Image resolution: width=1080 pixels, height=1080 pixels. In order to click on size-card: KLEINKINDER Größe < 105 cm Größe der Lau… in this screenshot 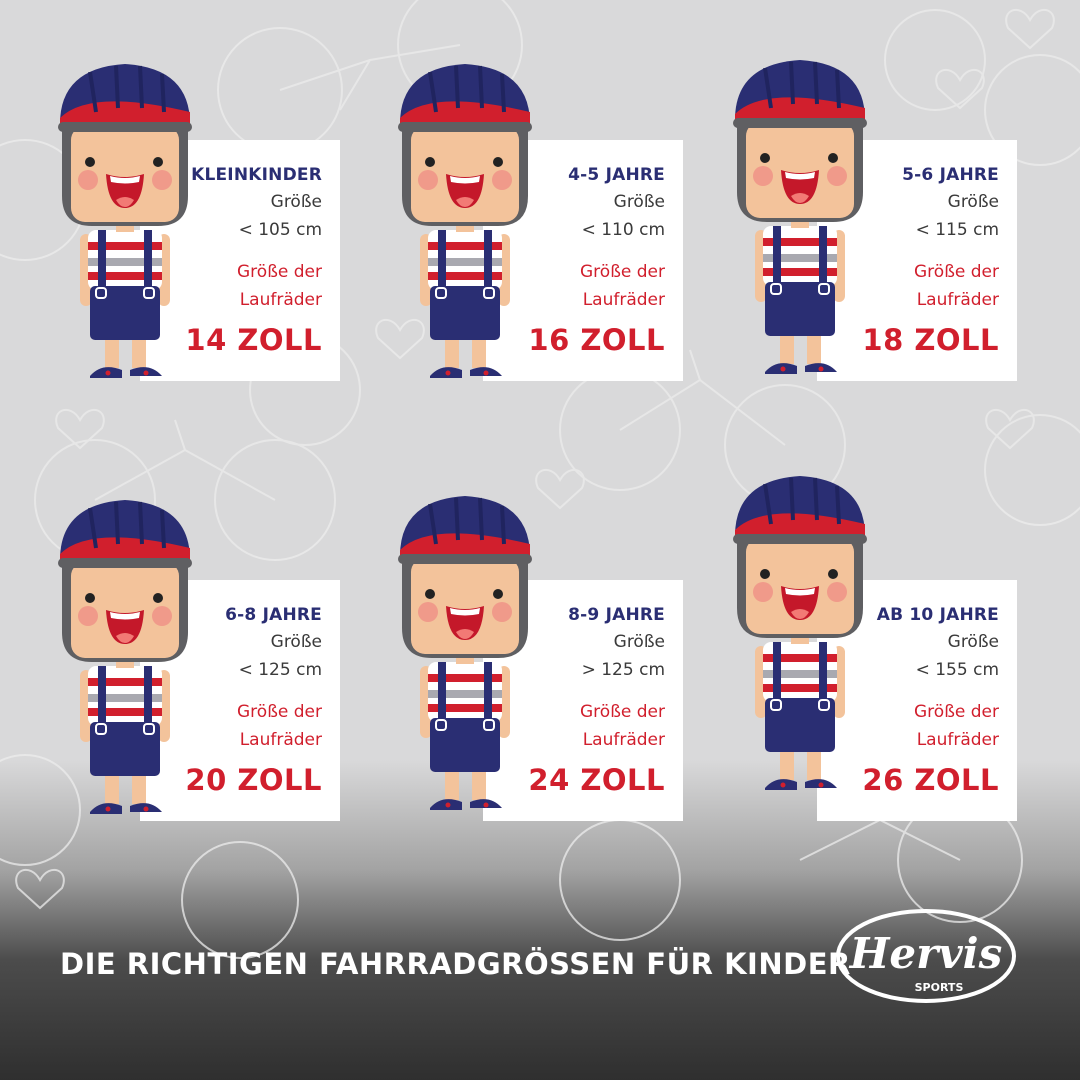, I will do `click(240, 260)`.